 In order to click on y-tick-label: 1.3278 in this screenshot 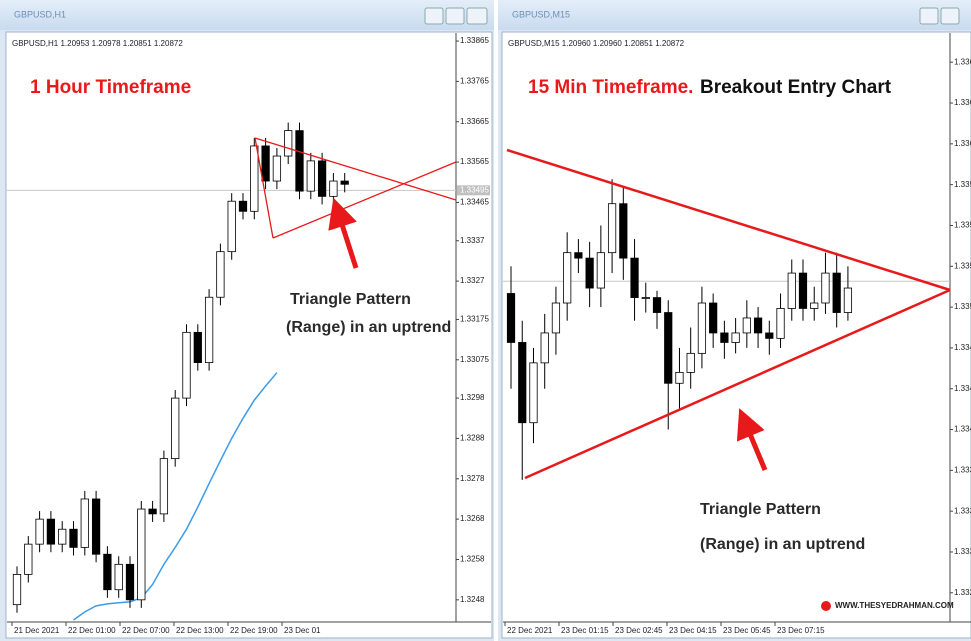, I will do `click(472, 478)`.